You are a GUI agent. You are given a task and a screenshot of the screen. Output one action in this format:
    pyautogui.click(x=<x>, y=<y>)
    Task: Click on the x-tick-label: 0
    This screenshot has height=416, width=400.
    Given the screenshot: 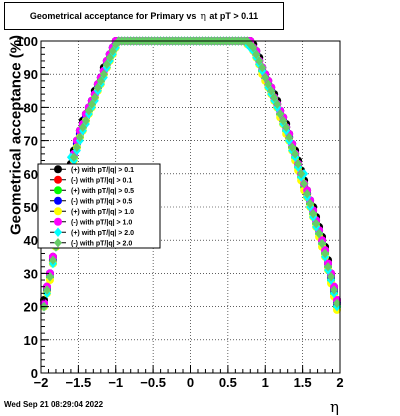 What is the action you would take?
    pyautogui.click(x=190, y=382)
    